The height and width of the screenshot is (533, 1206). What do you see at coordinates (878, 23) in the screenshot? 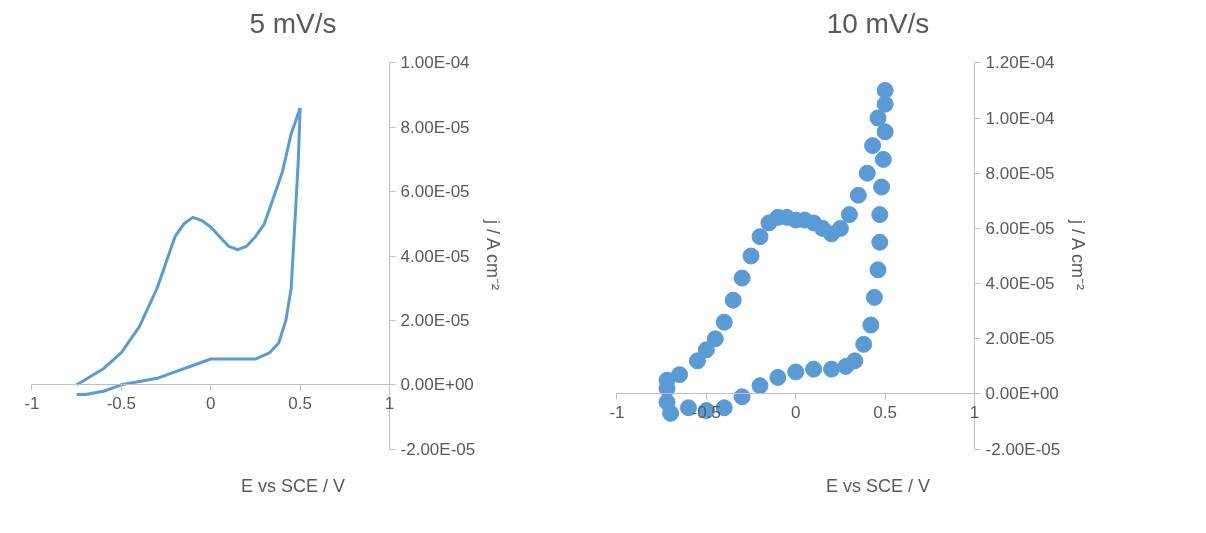
I see `chart-title: 10 mV/s` at bounding box center [878, 23].